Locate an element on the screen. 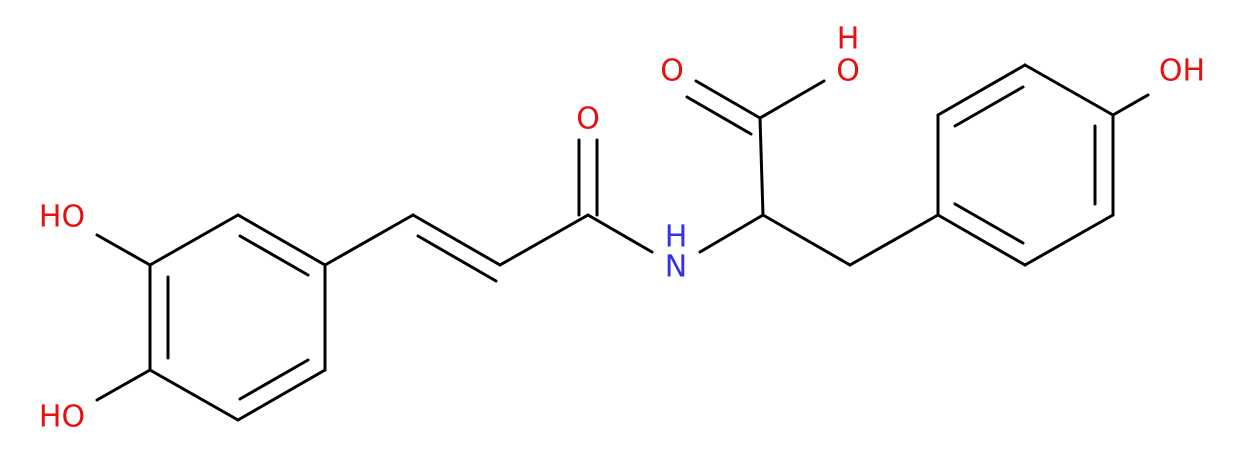 This screenshot has height=456, width=1256. atom-label: N is located at coordinates (676, 267).